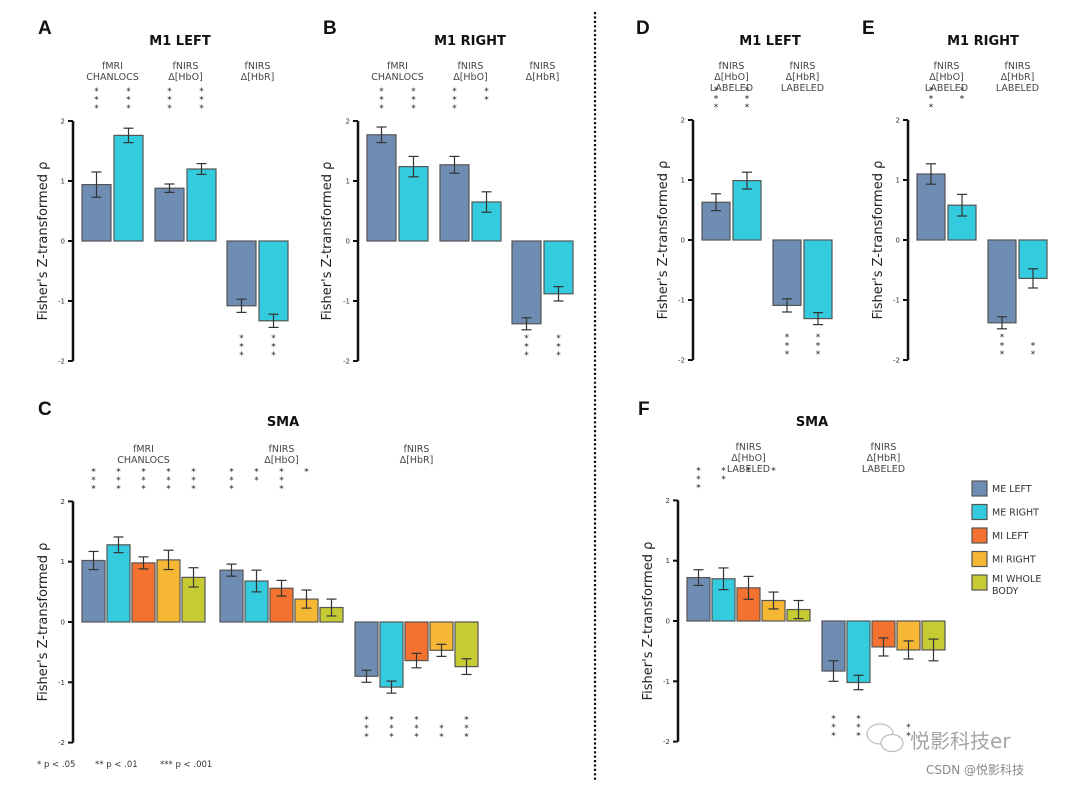 The height and width of the screenshot is (788, 1080). Describe the element at coordinates (1017, 88) in the screenshot. I see `group-label-line: LABELED` at that location.